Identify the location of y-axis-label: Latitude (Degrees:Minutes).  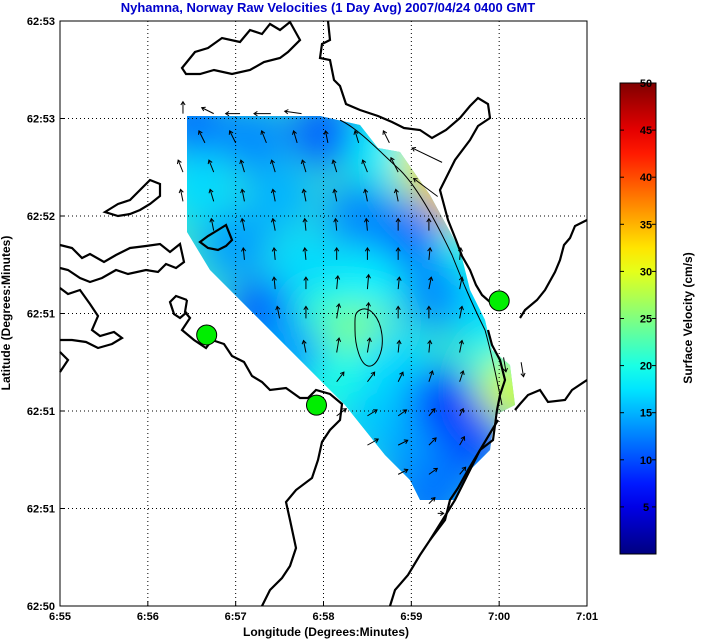
(6, 313).